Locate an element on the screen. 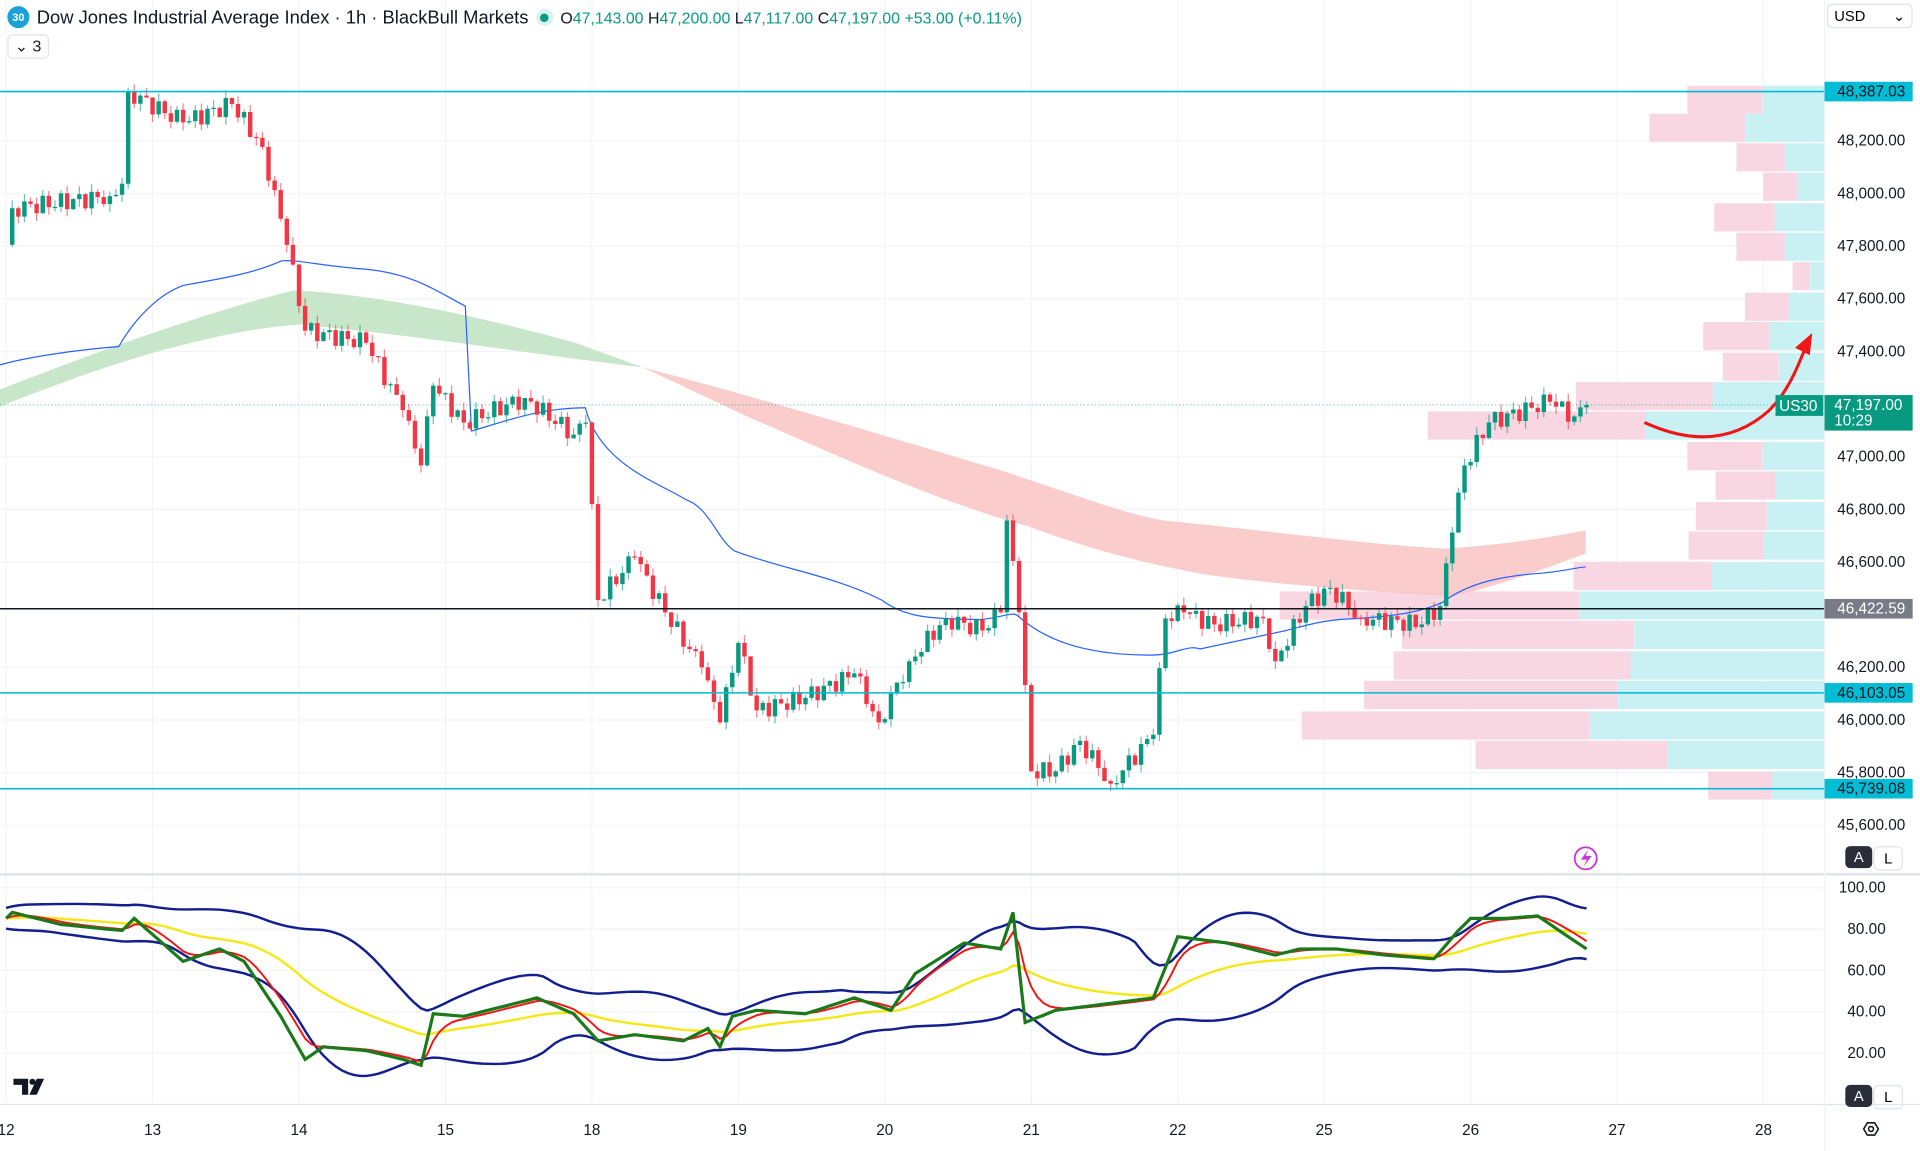  time-tick-label: 14 is located at coordinates (300, 1130).